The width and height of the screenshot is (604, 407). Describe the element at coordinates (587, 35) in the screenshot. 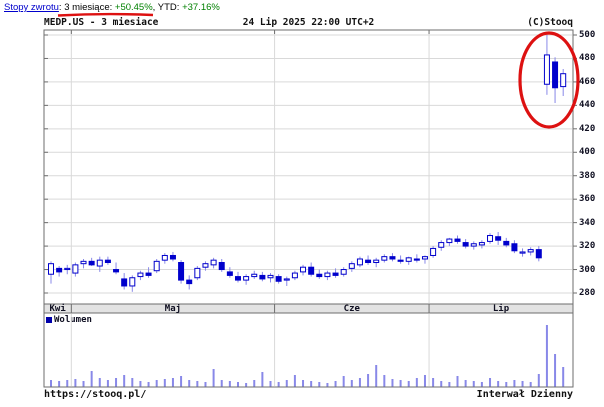

I see `price-axis-label: 500` at that location.